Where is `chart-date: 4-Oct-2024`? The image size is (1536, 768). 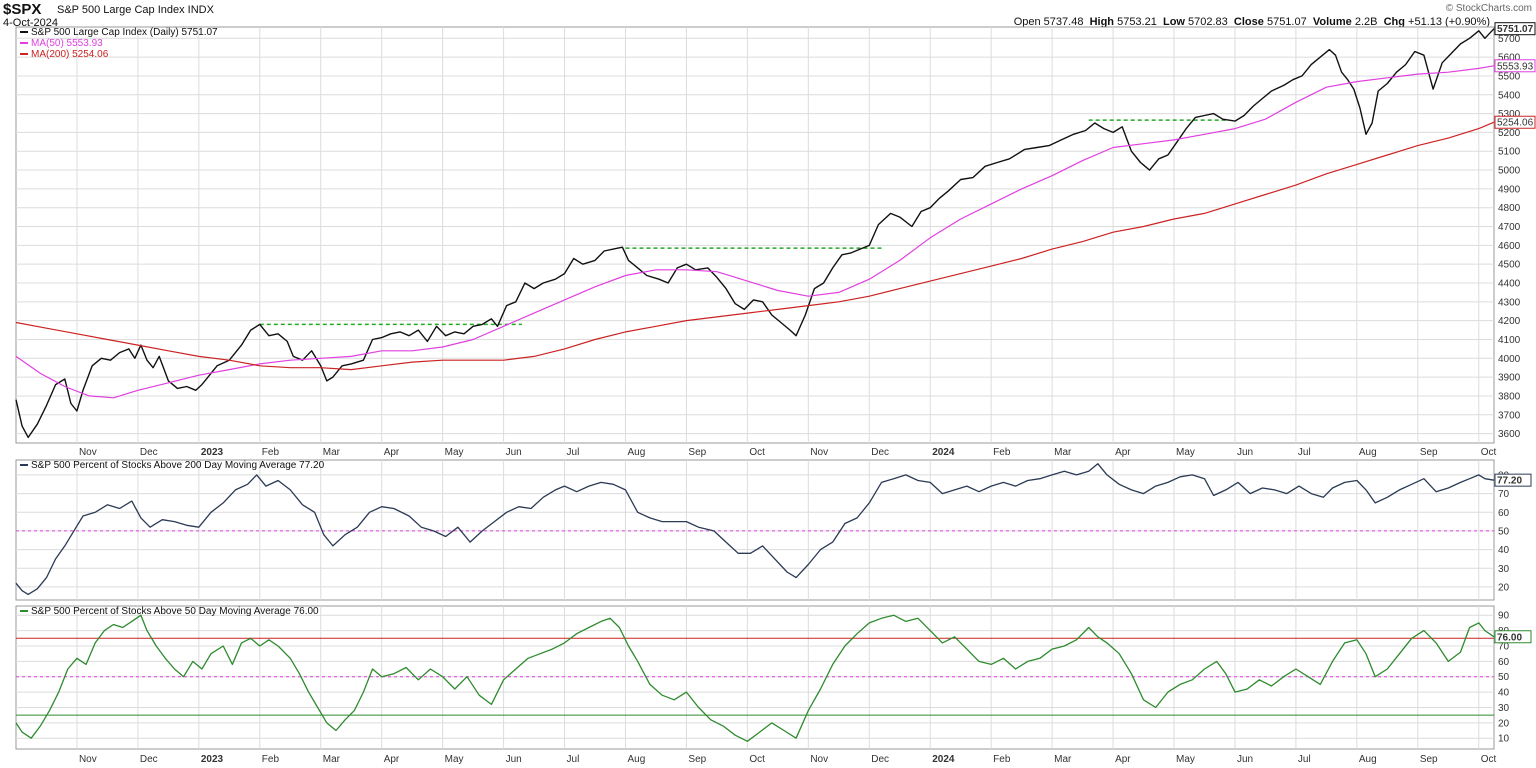
chart-date: 4-Oct-2024 is located at coordinates (31, 23).